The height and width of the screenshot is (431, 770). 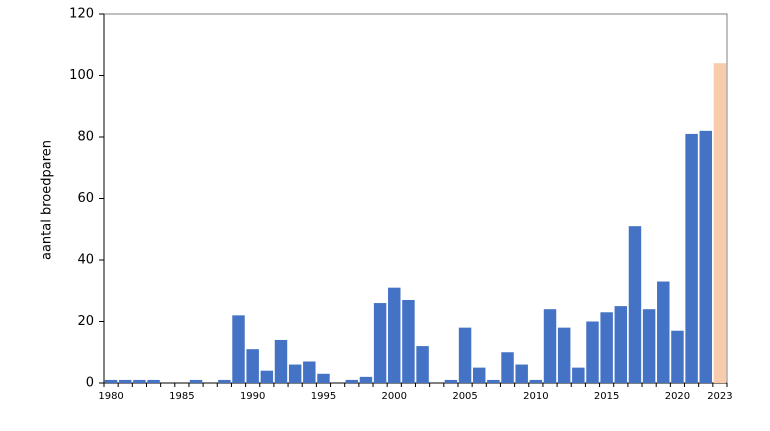 What do you see at coordinates (535, 396) in the screenshot?
I see `x-tick-label: 2010` at bounding box center [535, 396].